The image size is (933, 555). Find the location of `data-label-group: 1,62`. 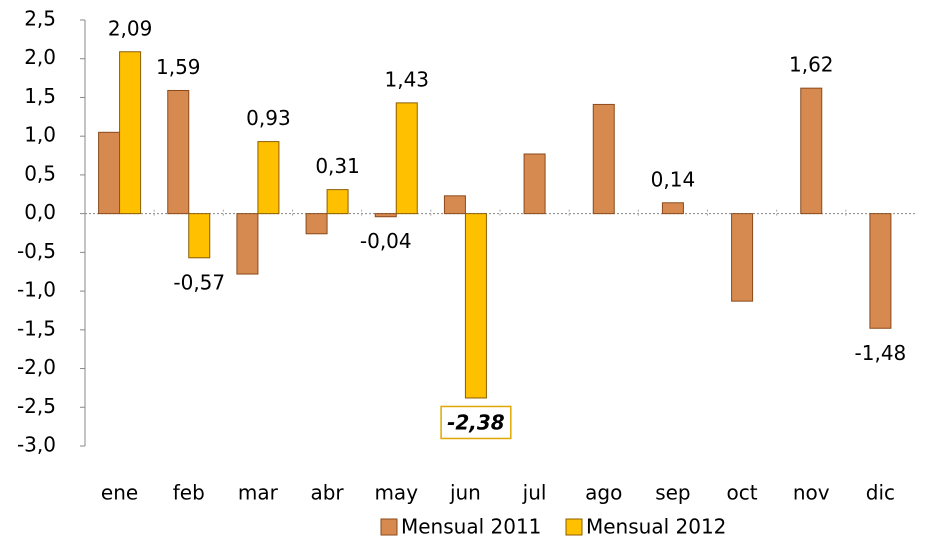

data-label-group: 1,62 is located at coordinates (811, 64).